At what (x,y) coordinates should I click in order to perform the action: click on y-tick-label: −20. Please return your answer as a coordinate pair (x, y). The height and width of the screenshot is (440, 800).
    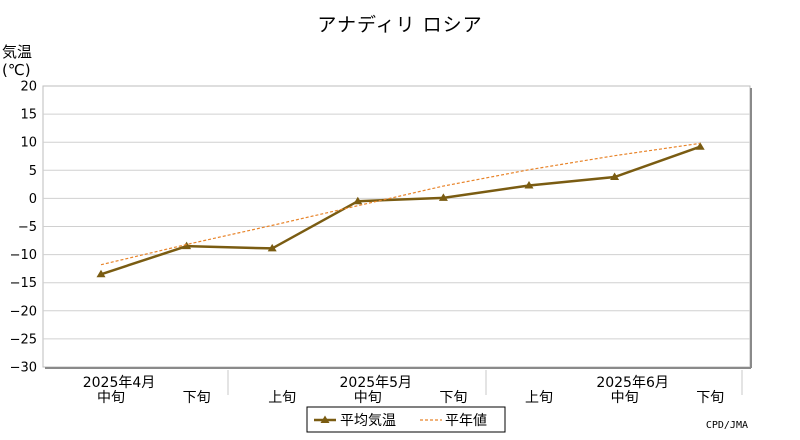
    Looking at the image, I should click on (23, 311).